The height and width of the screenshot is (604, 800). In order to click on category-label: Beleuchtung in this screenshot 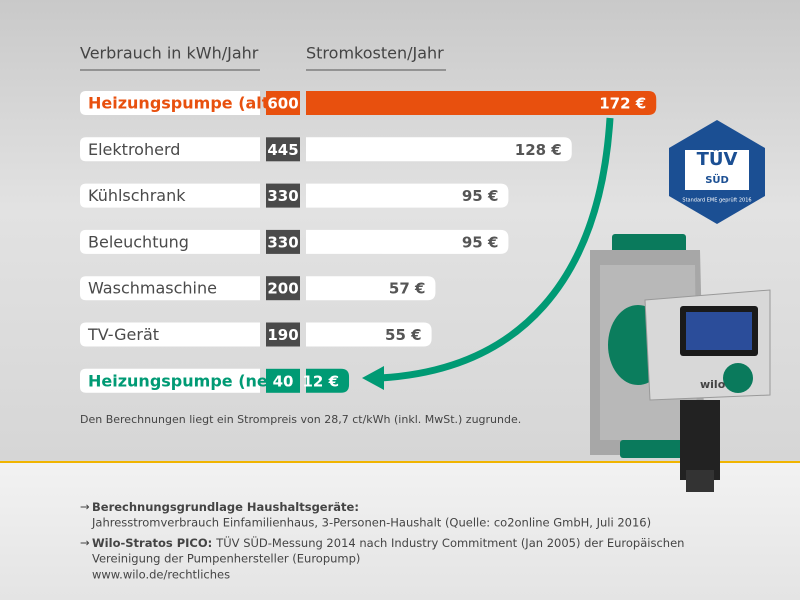, I will do `click(138, 241)`.